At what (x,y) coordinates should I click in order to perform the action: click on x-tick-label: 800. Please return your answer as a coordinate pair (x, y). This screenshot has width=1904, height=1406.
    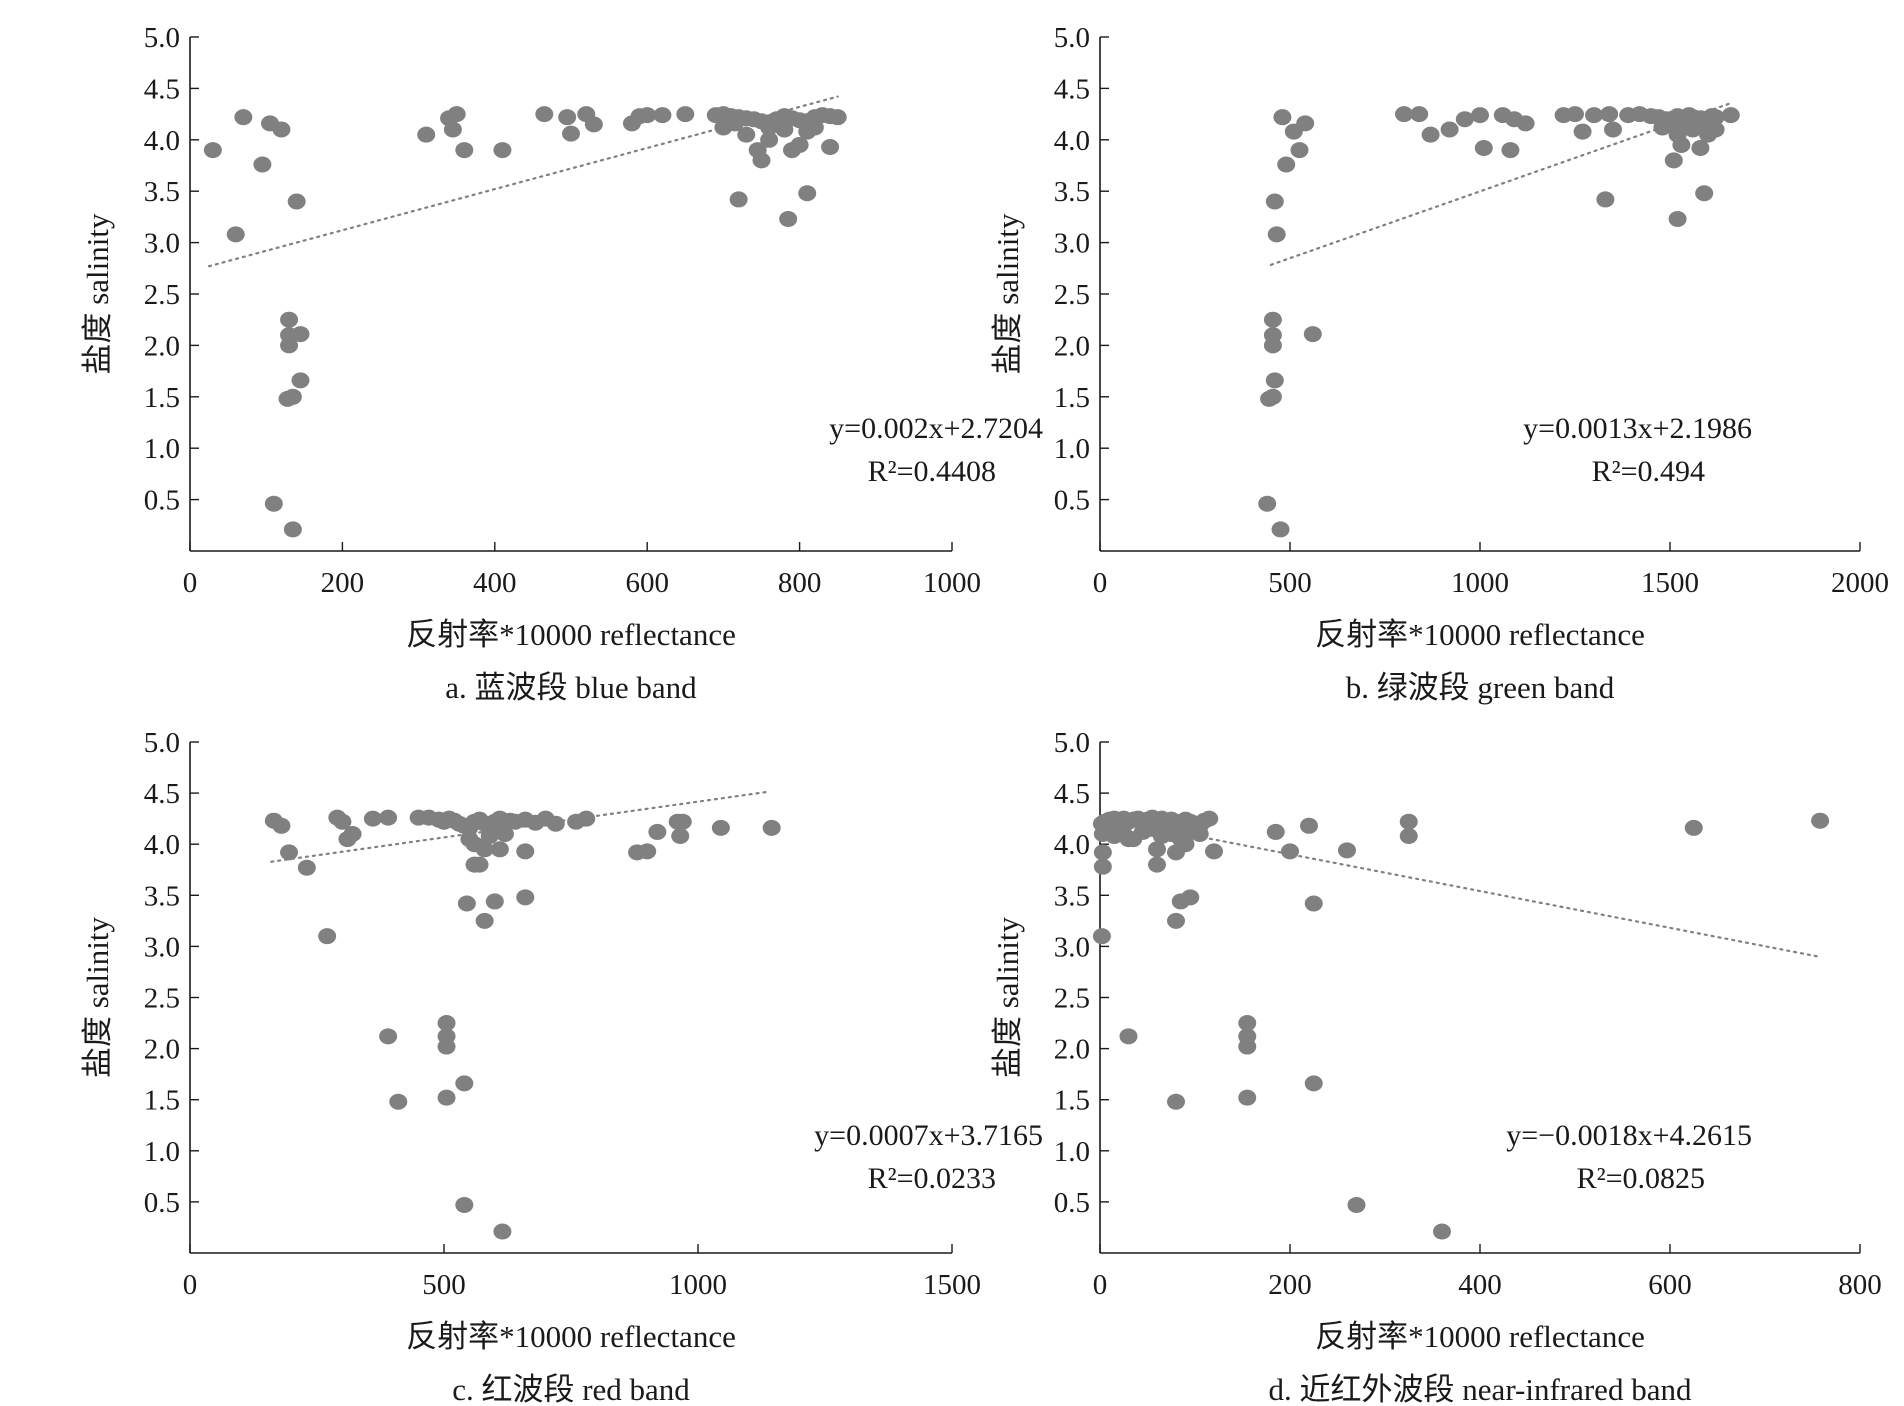
    Looking at the image, I should click on (800, 583).